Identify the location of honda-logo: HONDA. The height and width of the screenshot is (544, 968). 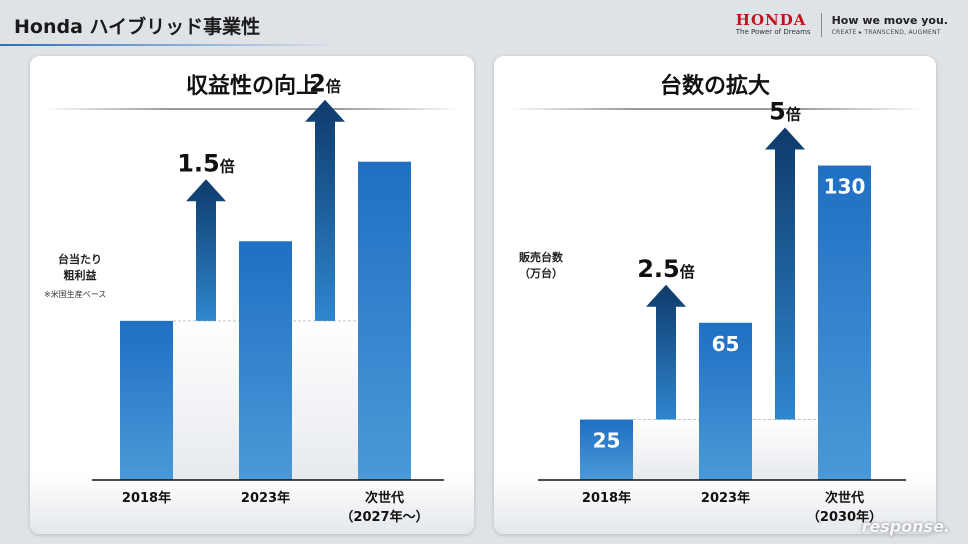
(771, 20).